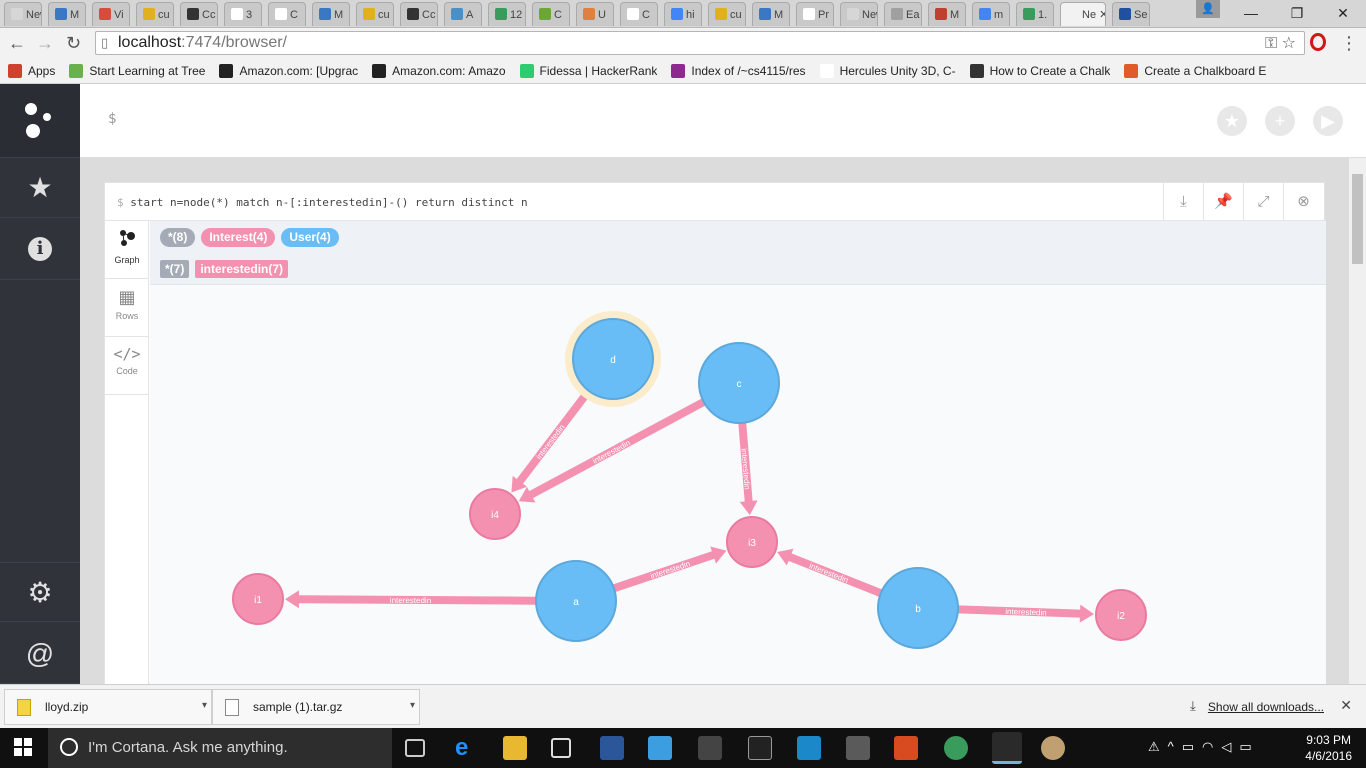 The image size is (1366, 768). I want to click on unity-icon, so click(710, 748).